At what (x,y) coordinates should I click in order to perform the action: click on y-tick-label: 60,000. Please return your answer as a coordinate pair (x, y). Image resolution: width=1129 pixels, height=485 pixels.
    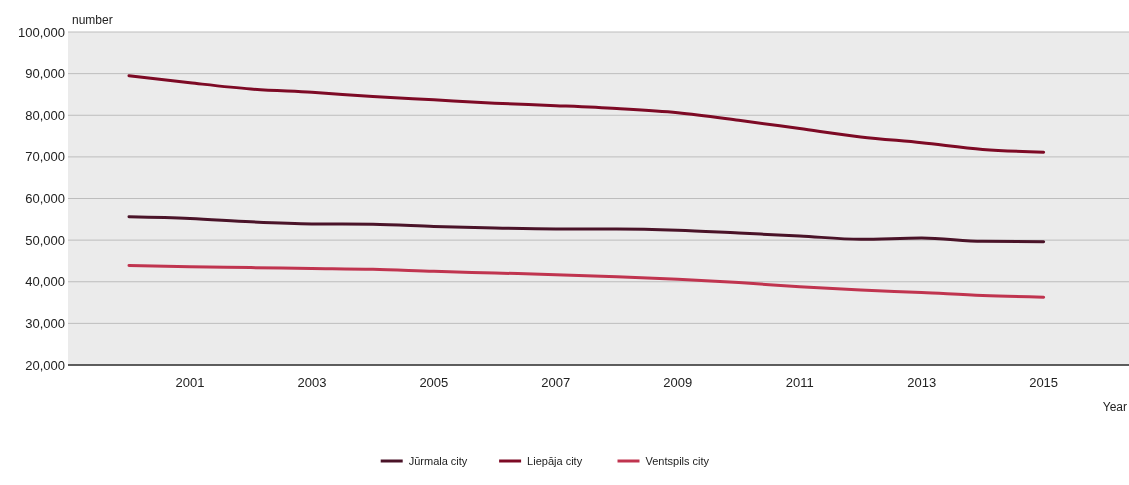
    Looking at the image, I should click on (45, 199).